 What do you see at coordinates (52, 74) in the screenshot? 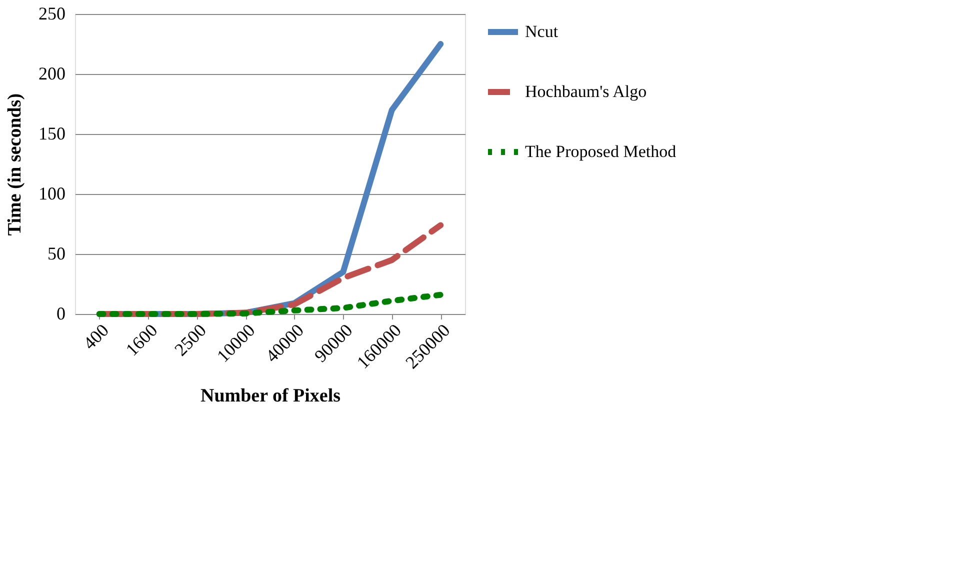
I see `y-tick-label: 200` at bounding box center [52, 74].